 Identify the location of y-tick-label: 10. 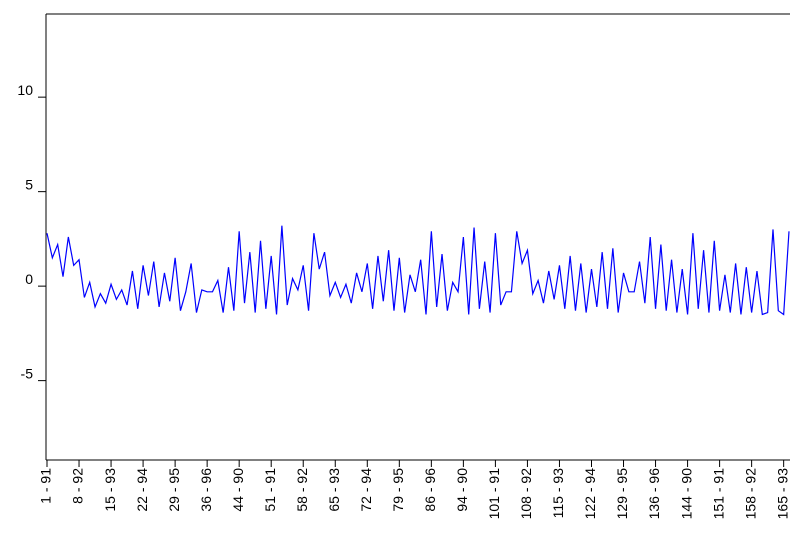
(25, 90).